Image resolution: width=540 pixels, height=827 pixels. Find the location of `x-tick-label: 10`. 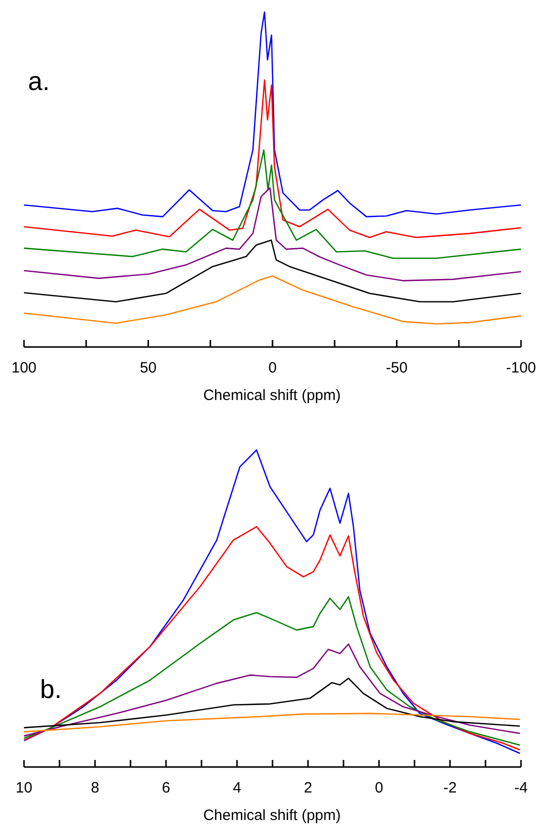

x-tick-label: 10 is located at coordinates (24, 788).